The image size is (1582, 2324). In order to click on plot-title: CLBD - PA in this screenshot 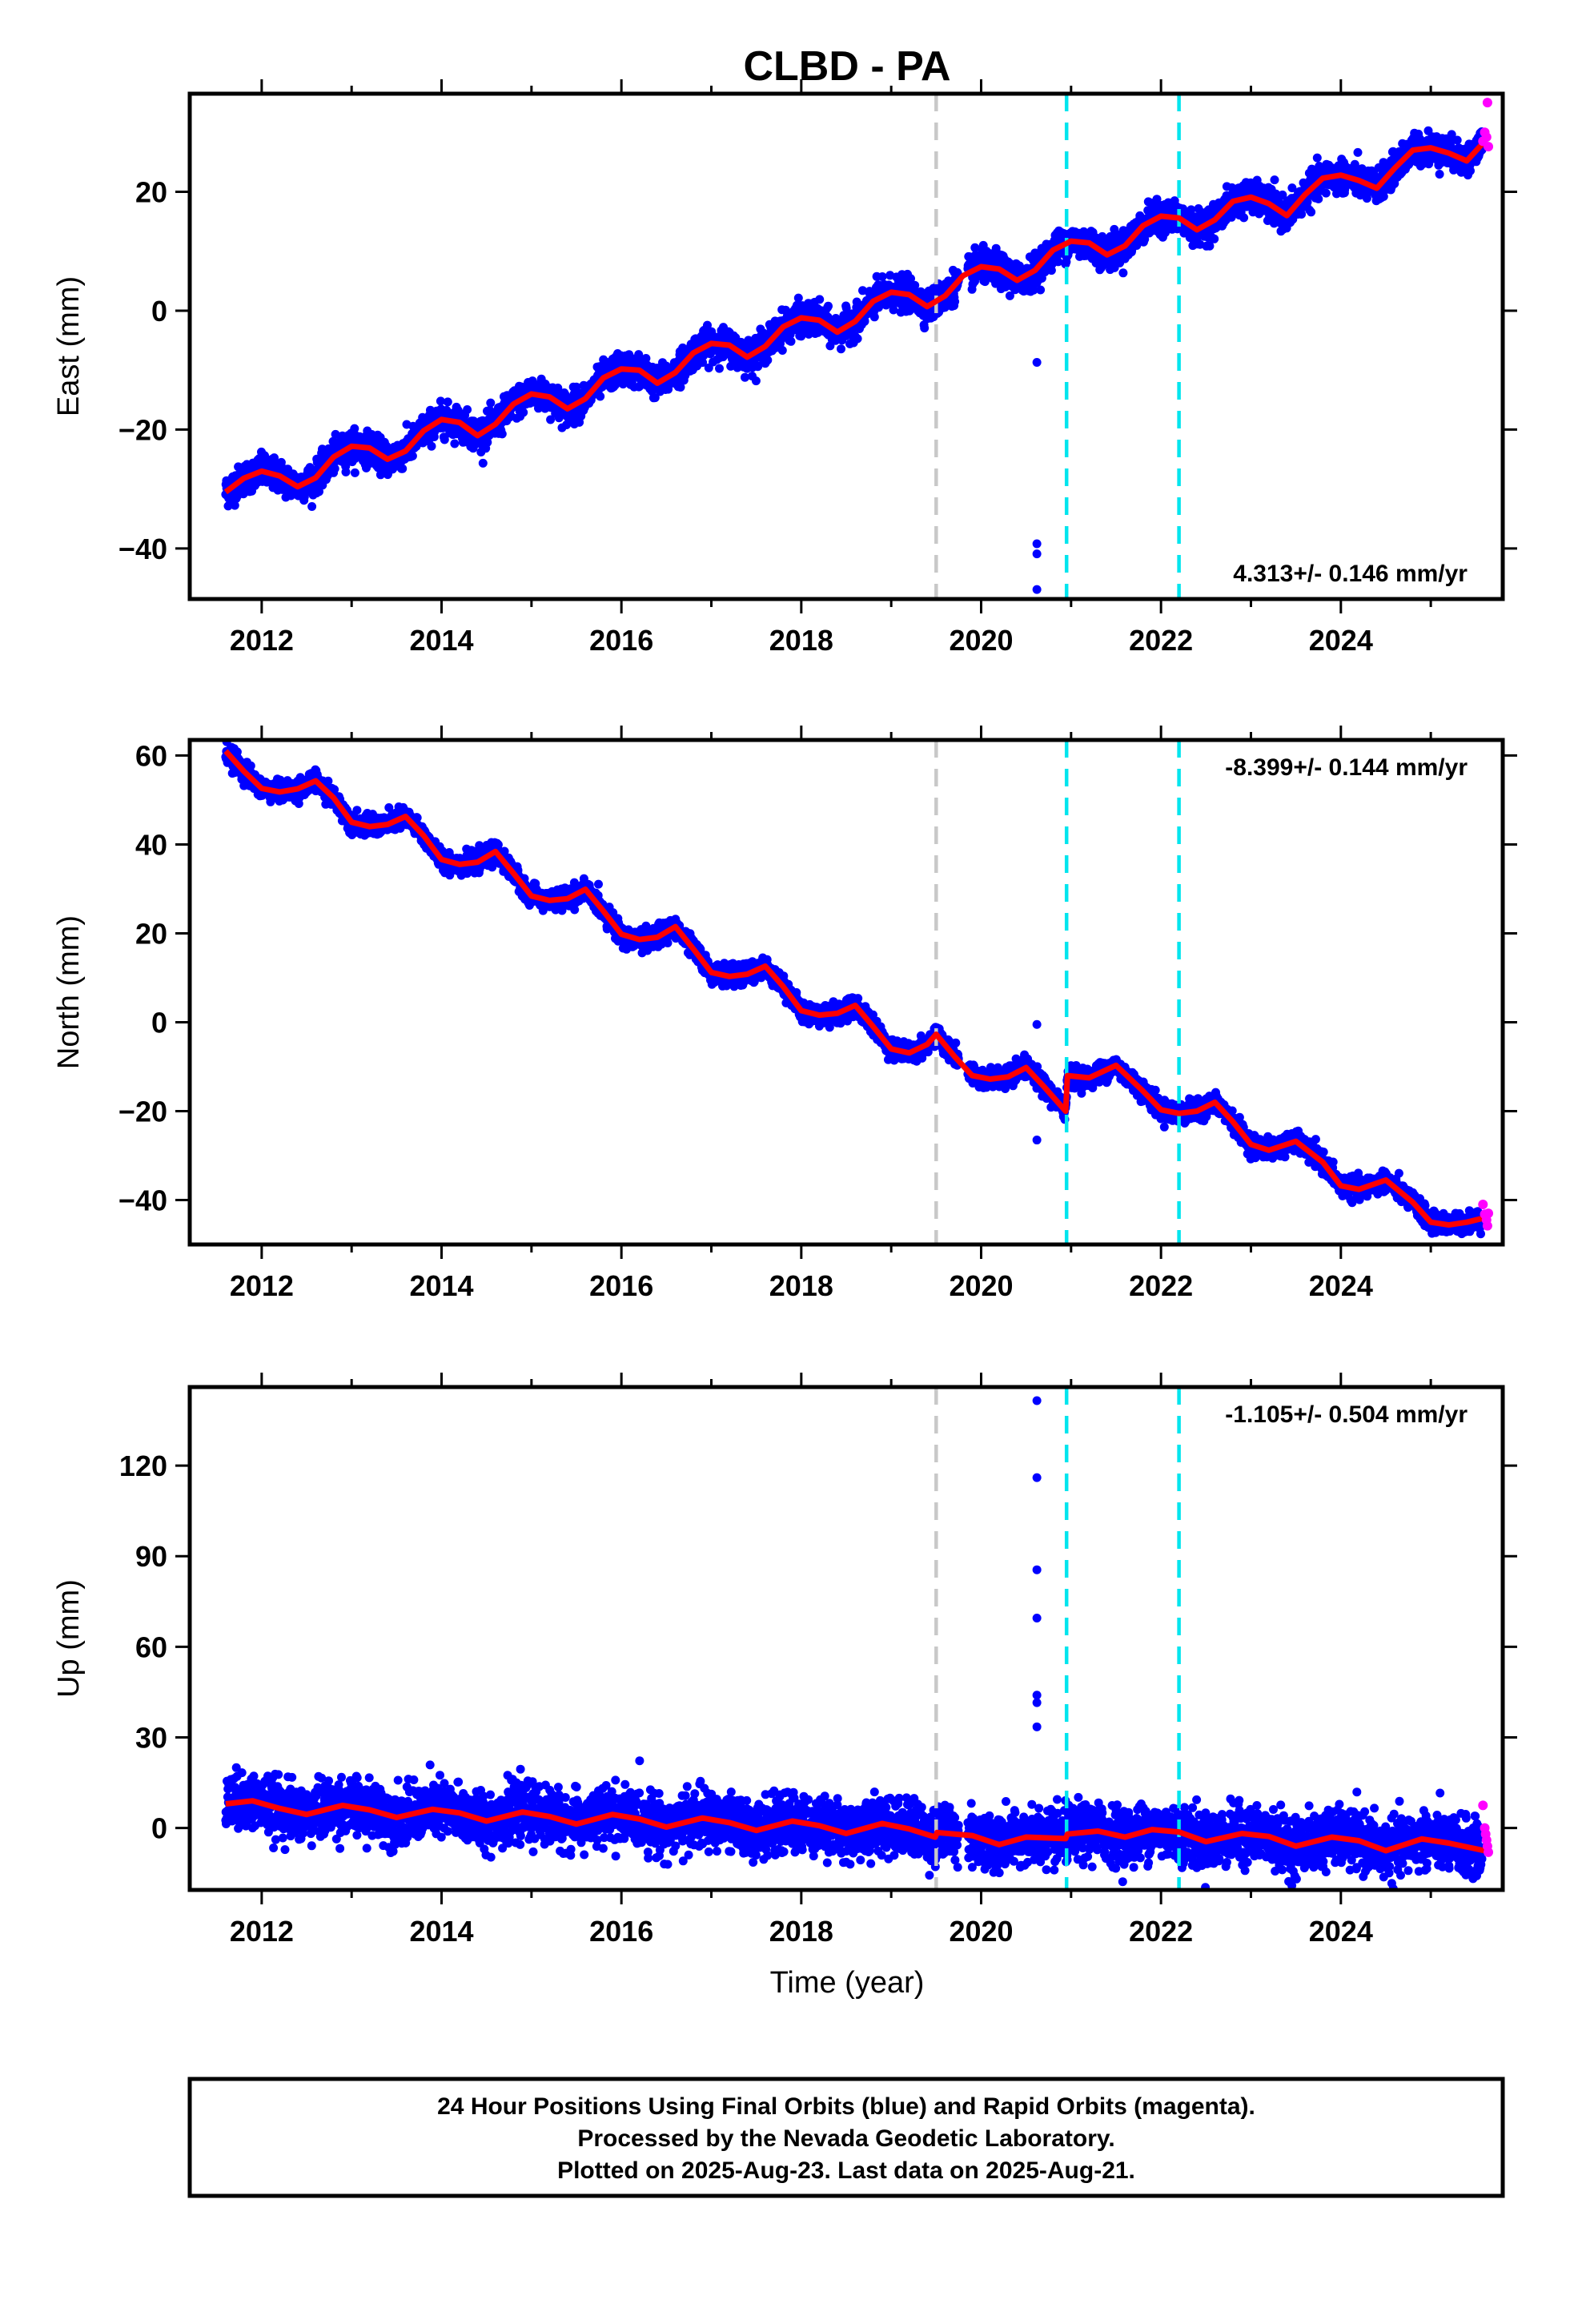, I will do `click(847, 66)`.